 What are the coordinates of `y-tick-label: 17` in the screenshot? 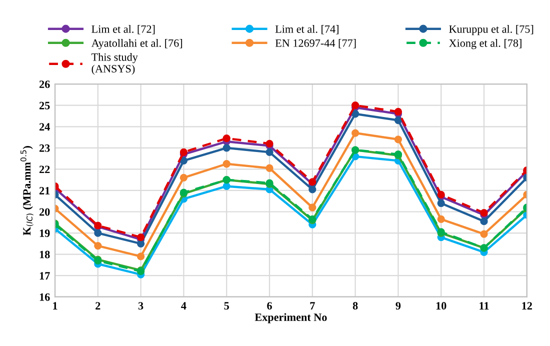 It's located at (45, 276).